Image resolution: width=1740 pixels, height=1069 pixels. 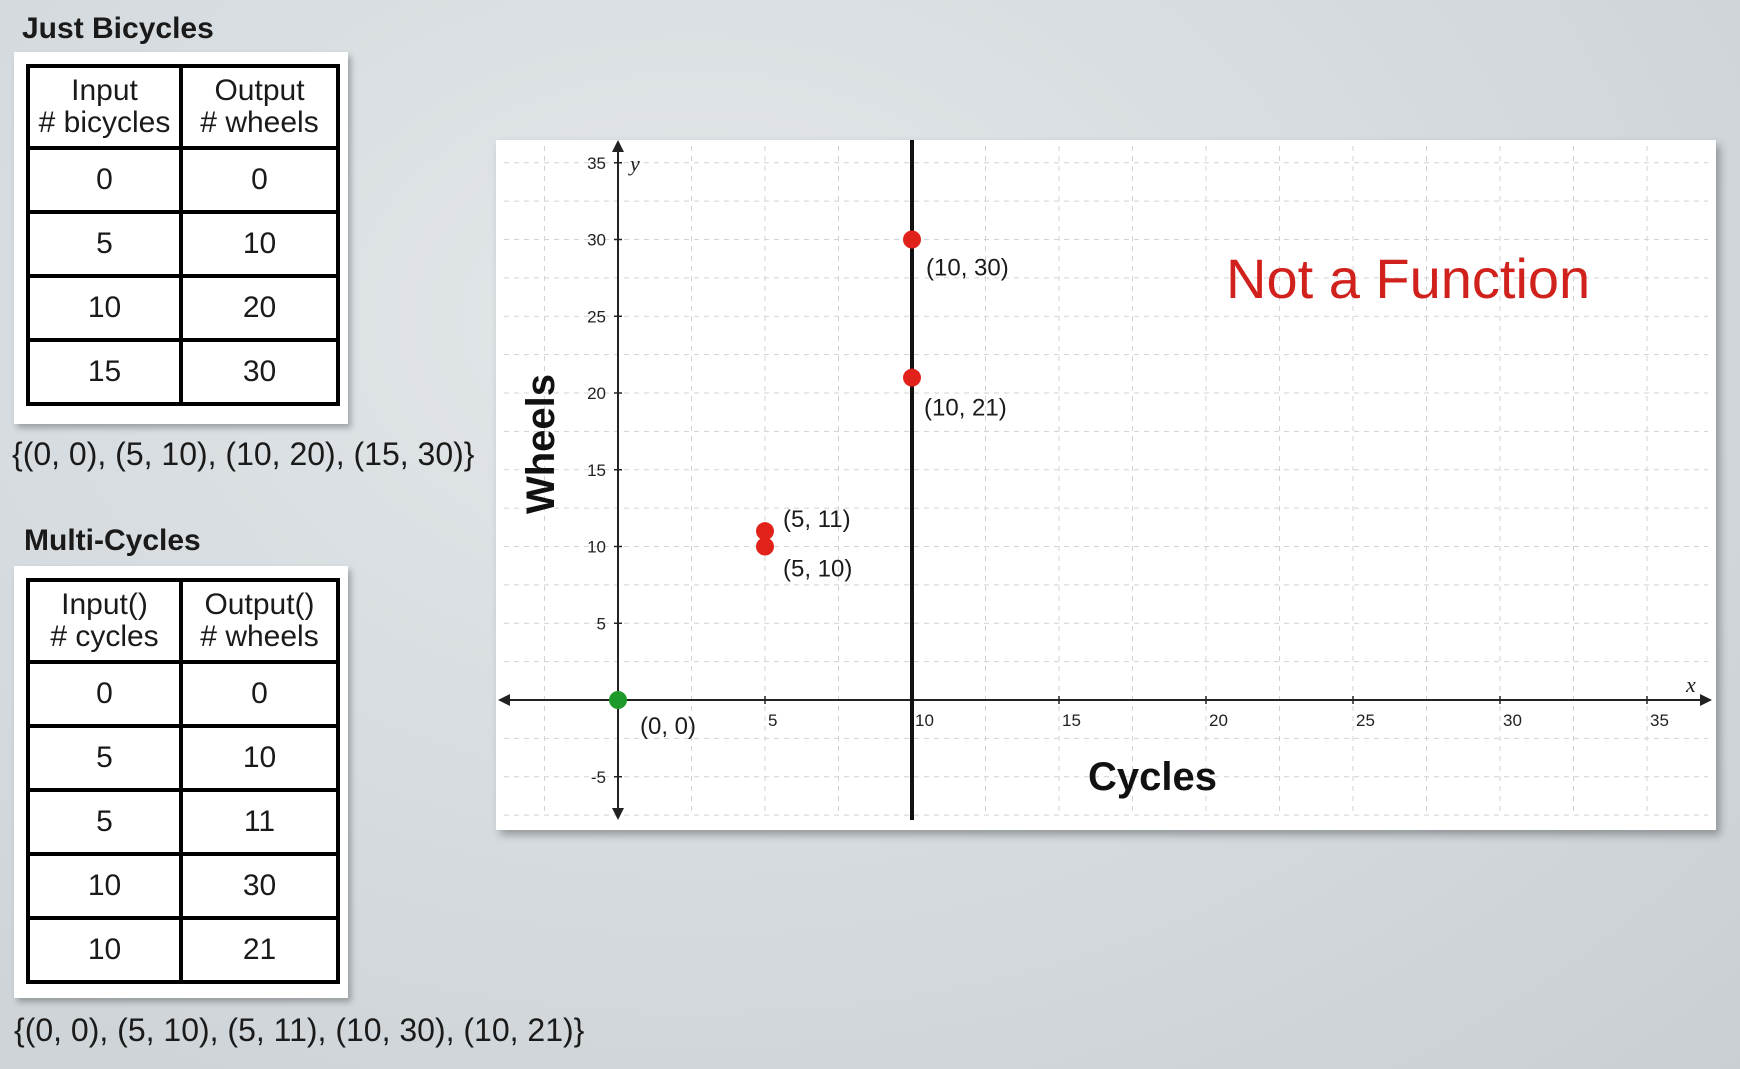 What do you see at coordinates (541, 444) in the screenshot?
I see `y-axis-title: Wheels` at bounding box center [541, 444].